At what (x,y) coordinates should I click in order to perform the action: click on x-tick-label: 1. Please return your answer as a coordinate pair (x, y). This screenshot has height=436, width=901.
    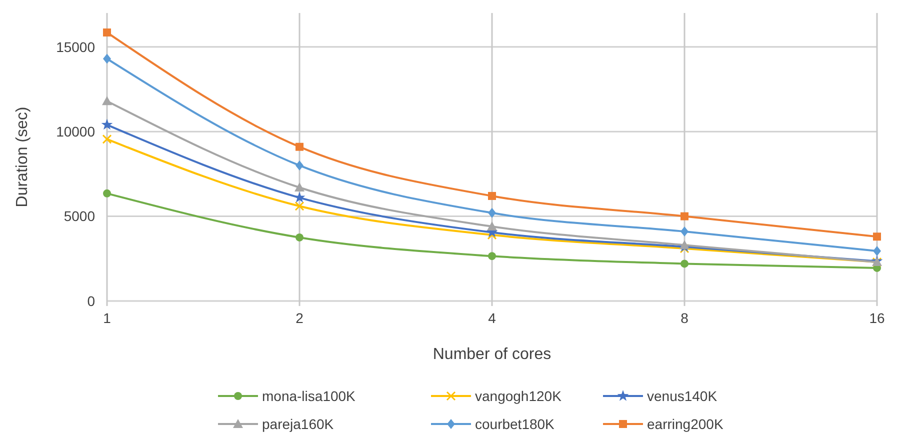
    Looking at the image, I should click on (107, 318).